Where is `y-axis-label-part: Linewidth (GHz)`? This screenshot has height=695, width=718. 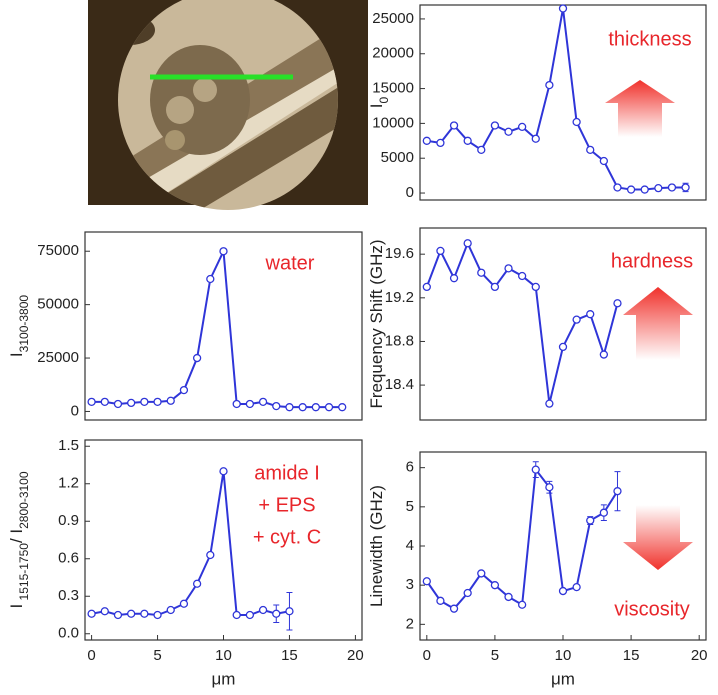
y-axis-label-part: Linewidth (GHz) is located at coordinates (376, 546).